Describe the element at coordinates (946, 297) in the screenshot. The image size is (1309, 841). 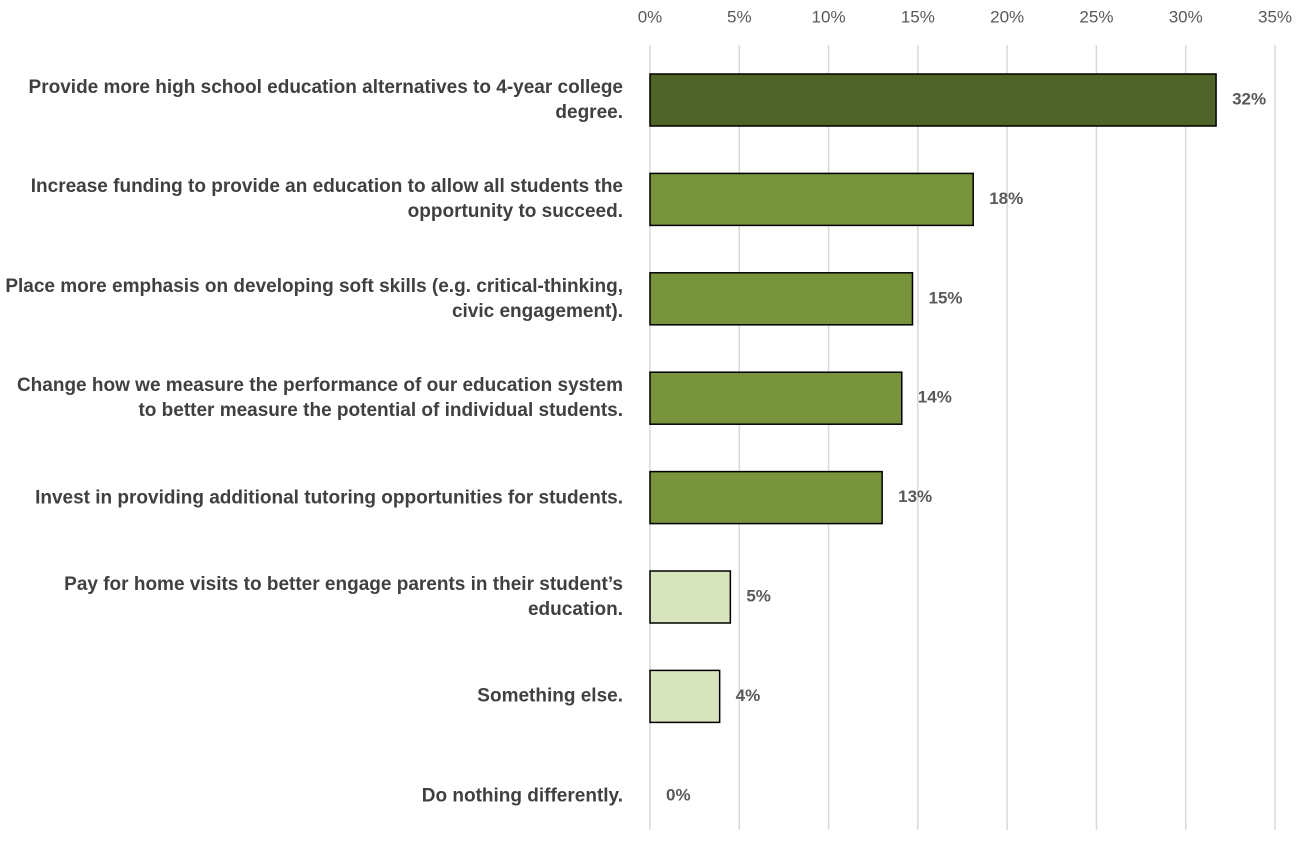
I see `data-label: 15%` at that location.